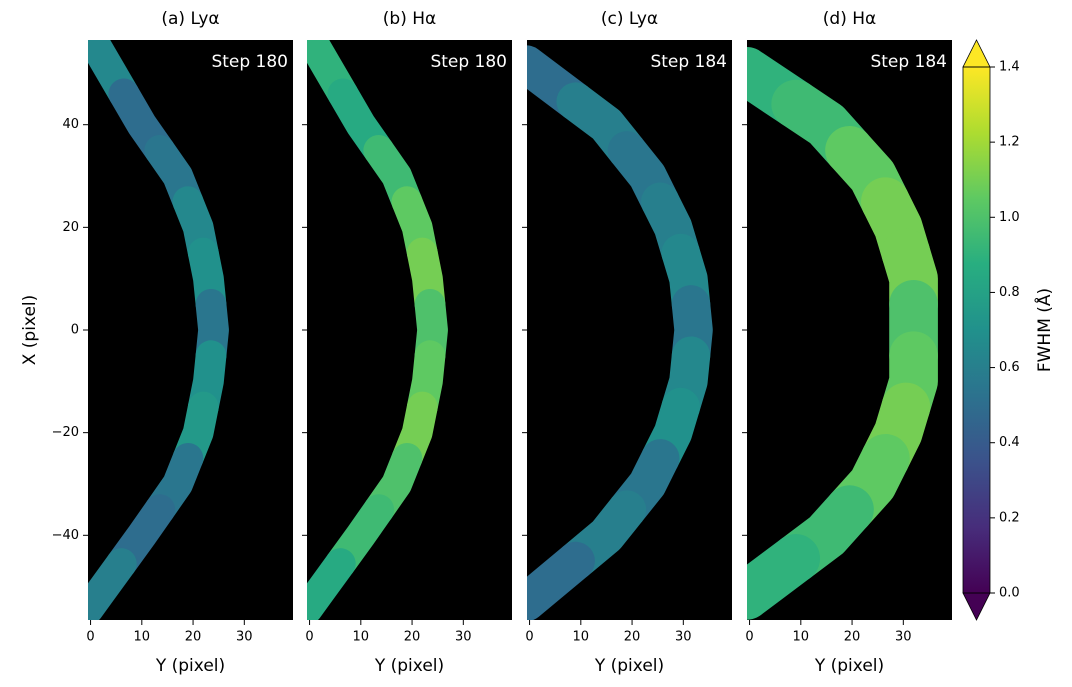 This screenshot has width=1072, height=687. Describe the element at coordinates (1009, 142) in the screenshot. I see `colorbar-tick-label: 1.2` at that location.